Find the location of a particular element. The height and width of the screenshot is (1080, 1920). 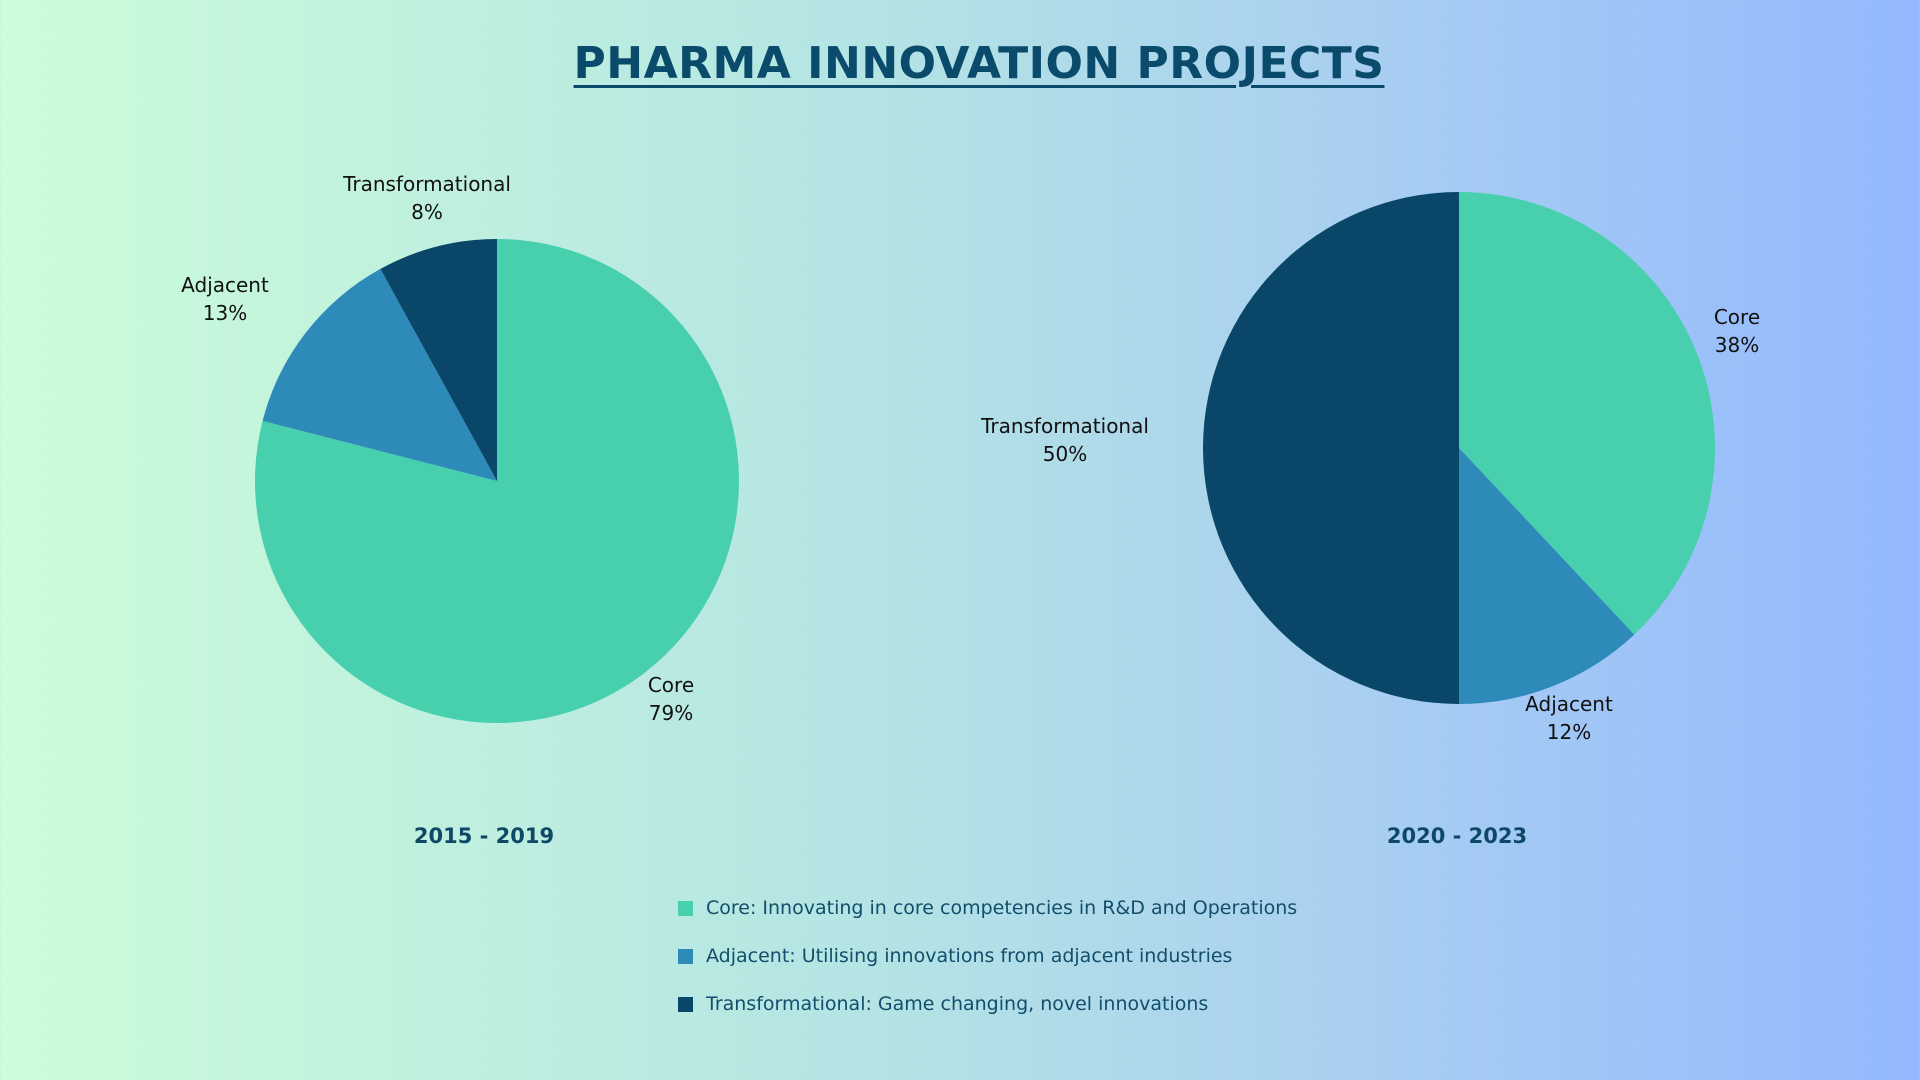

pie-title-2015-2019: 2015 - 2019 is located at coordinates (484, 836).